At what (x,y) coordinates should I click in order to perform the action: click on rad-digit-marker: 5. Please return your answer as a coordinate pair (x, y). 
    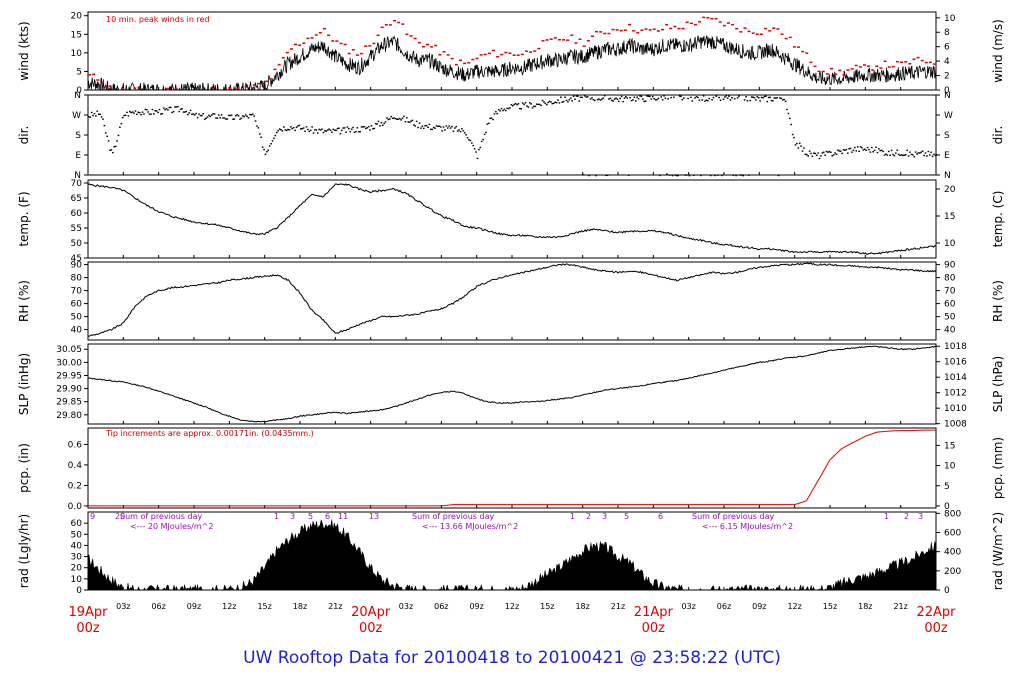
    Looking at the image, I should click on (310, 516).